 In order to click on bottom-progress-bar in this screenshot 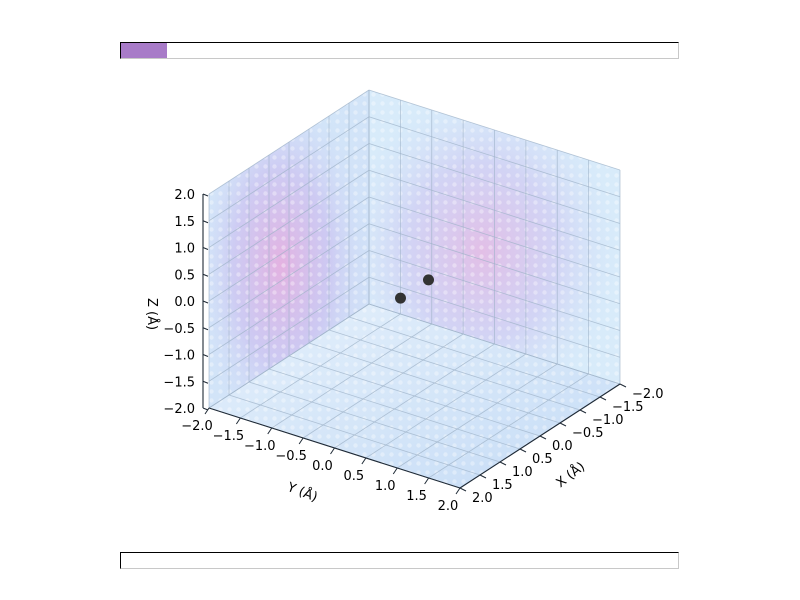, I will do `click(399, 560)`.